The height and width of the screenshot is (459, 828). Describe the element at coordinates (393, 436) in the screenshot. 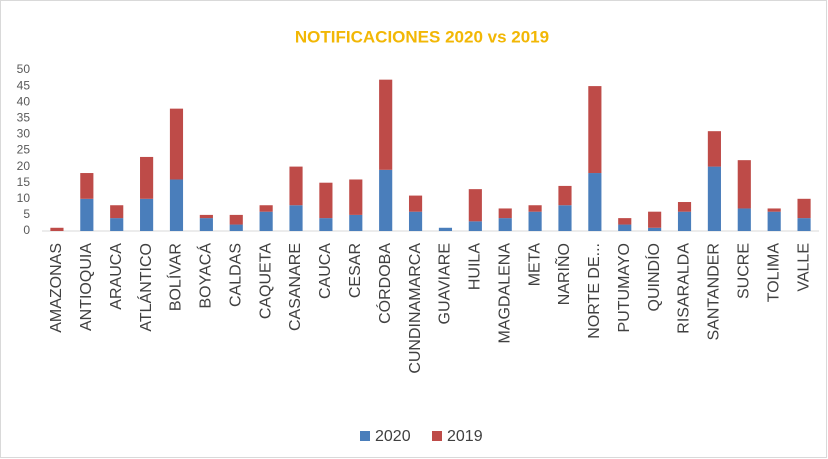

I see `legend-label: 2020` at that location.